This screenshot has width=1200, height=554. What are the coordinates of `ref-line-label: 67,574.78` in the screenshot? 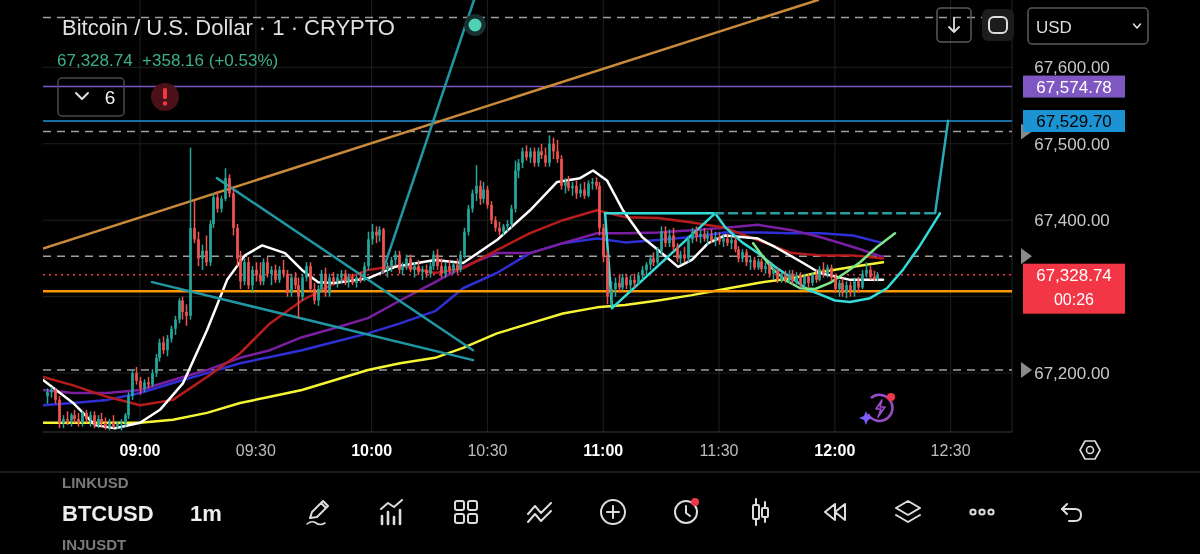 It's located at (1074, 87).